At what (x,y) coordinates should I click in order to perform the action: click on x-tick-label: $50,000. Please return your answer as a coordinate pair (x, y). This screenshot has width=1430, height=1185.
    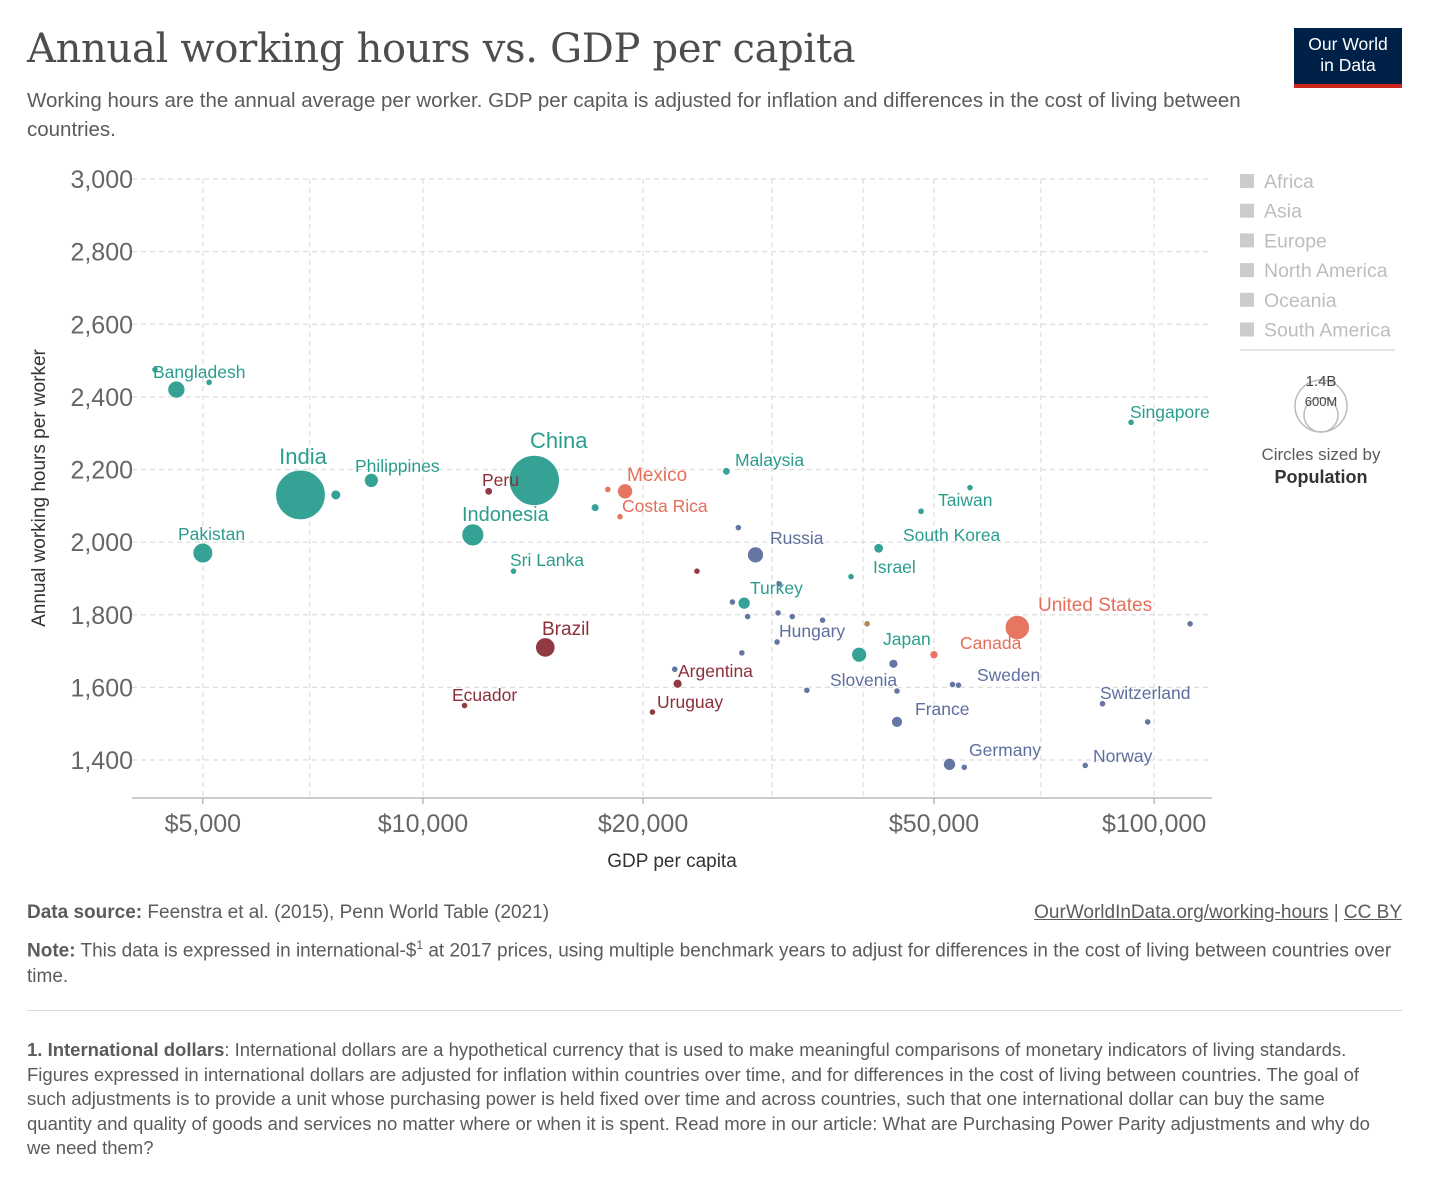
    Looking at the image, I should click on (934, 824).